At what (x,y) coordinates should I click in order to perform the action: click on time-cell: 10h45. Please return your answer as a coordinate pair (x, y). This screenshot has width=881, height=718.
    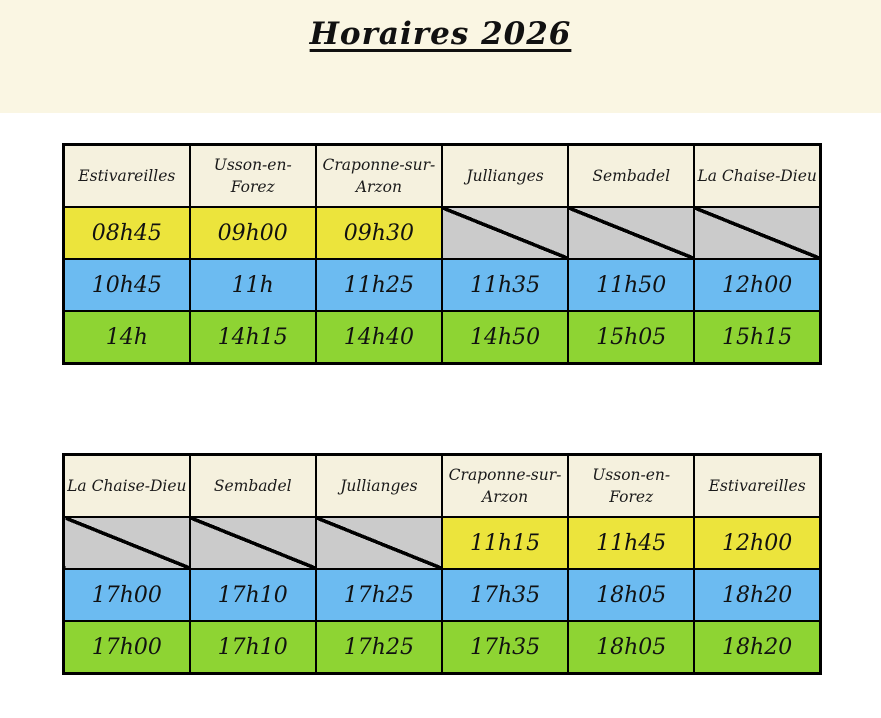
    Looking at the image, I should click on (126, 285).